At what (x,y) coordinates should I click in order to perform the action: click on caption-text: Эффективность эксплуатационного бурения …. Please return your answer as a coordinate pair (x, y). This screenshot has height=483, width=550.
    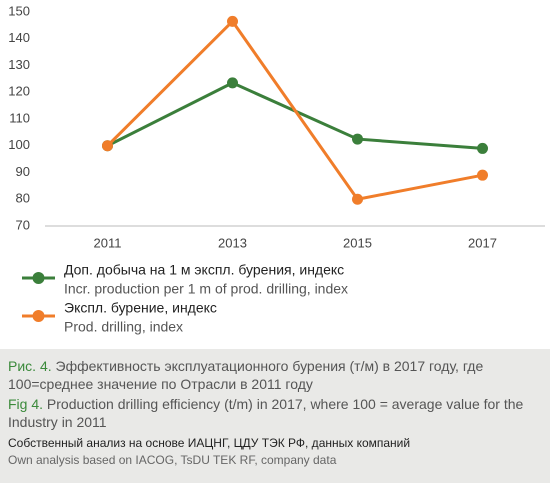
    Looking at the image, I should click on (246, 375).